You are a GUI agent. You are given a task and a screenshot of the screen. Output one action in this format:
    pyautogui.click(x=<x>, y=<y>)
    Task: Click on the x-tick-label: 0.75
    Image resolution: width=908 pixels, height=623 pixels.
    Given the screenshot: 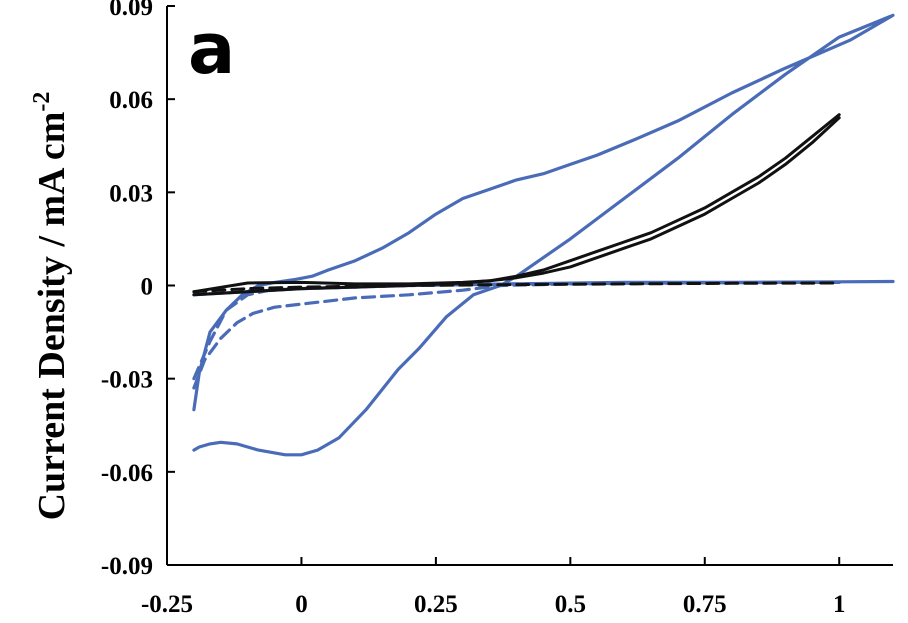 What is the action you would take?
    pyautogui.click(x=705, y=604)
    